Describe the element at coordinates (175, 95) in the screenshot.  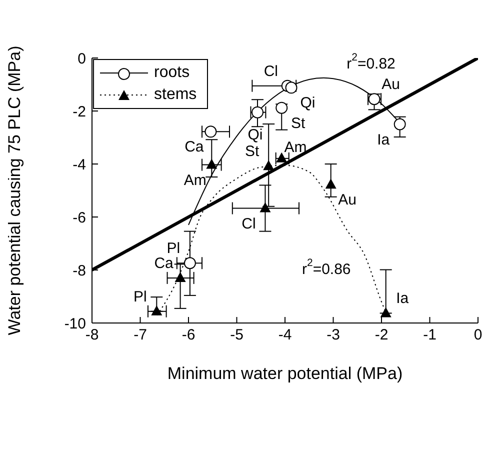
I see `legend-label: stems` at that location.